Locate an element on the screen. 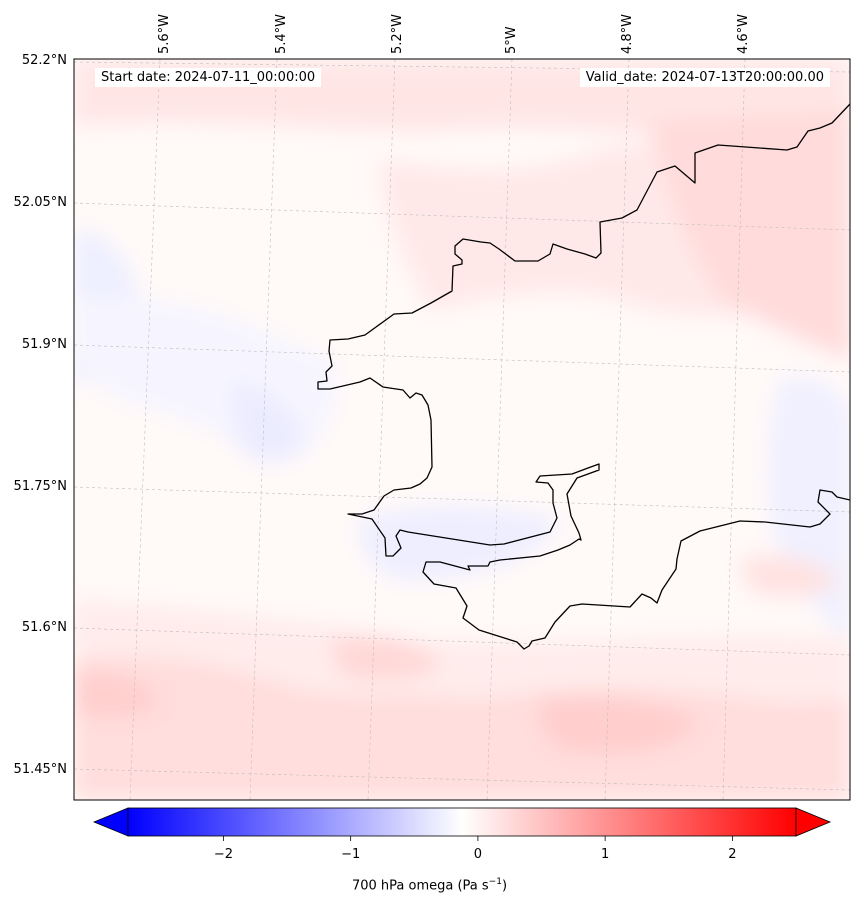 The height and width of the screenshot is (908, 859). lon-label: 5.4°W is located at coordinates (281, 34).